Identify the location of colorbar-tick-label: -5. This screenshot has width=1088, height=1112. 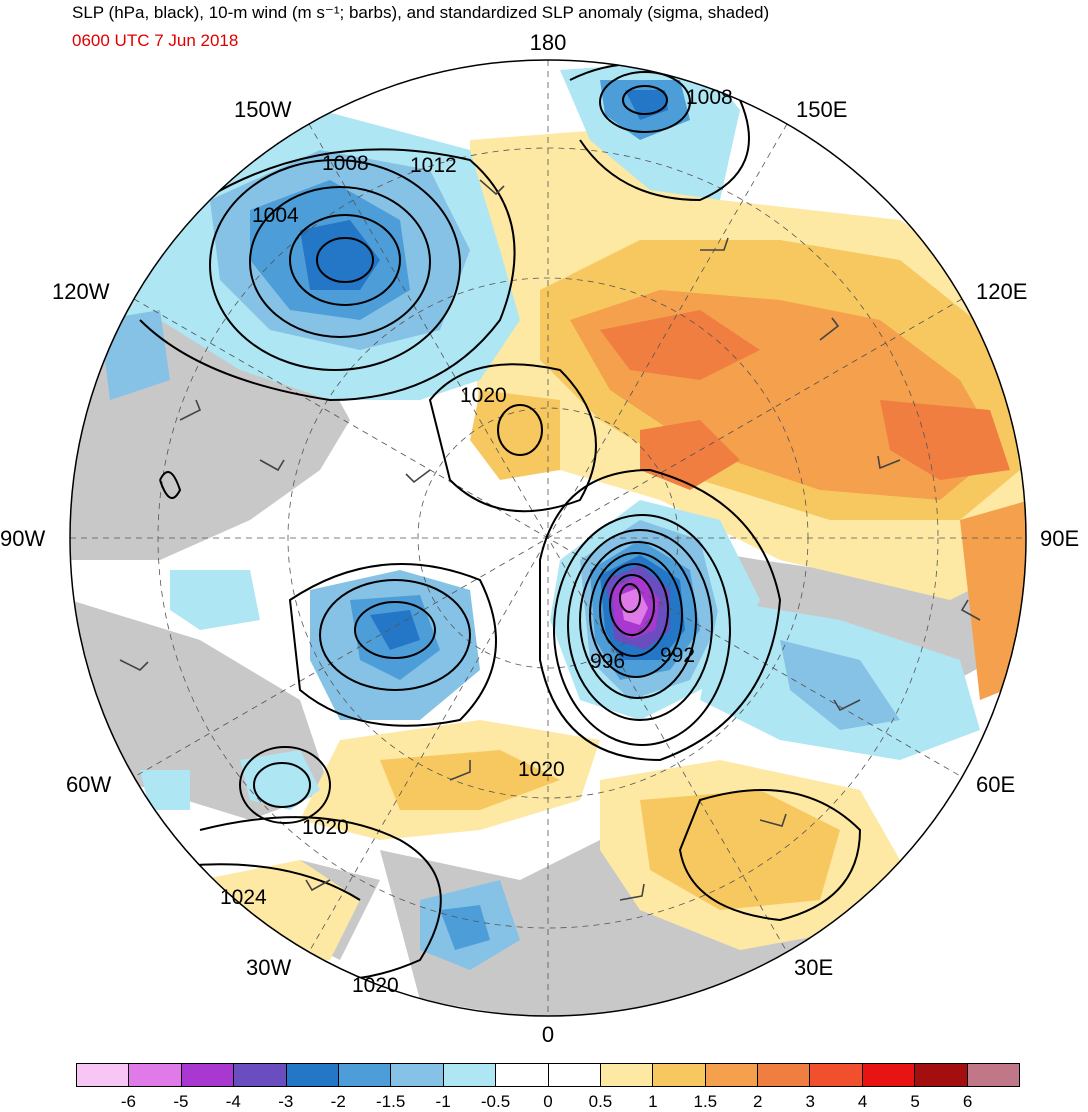
(181, 1101).